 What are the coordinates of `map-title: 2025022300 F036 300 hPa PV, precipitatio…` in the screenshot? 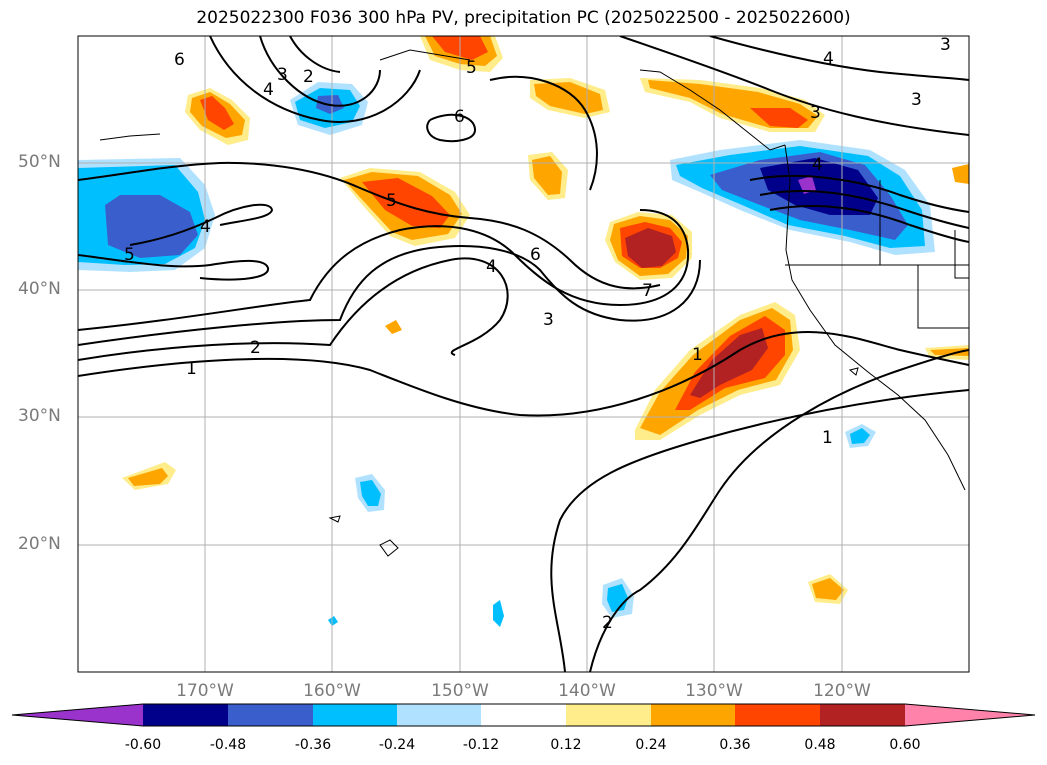 It's located at (523, 18).